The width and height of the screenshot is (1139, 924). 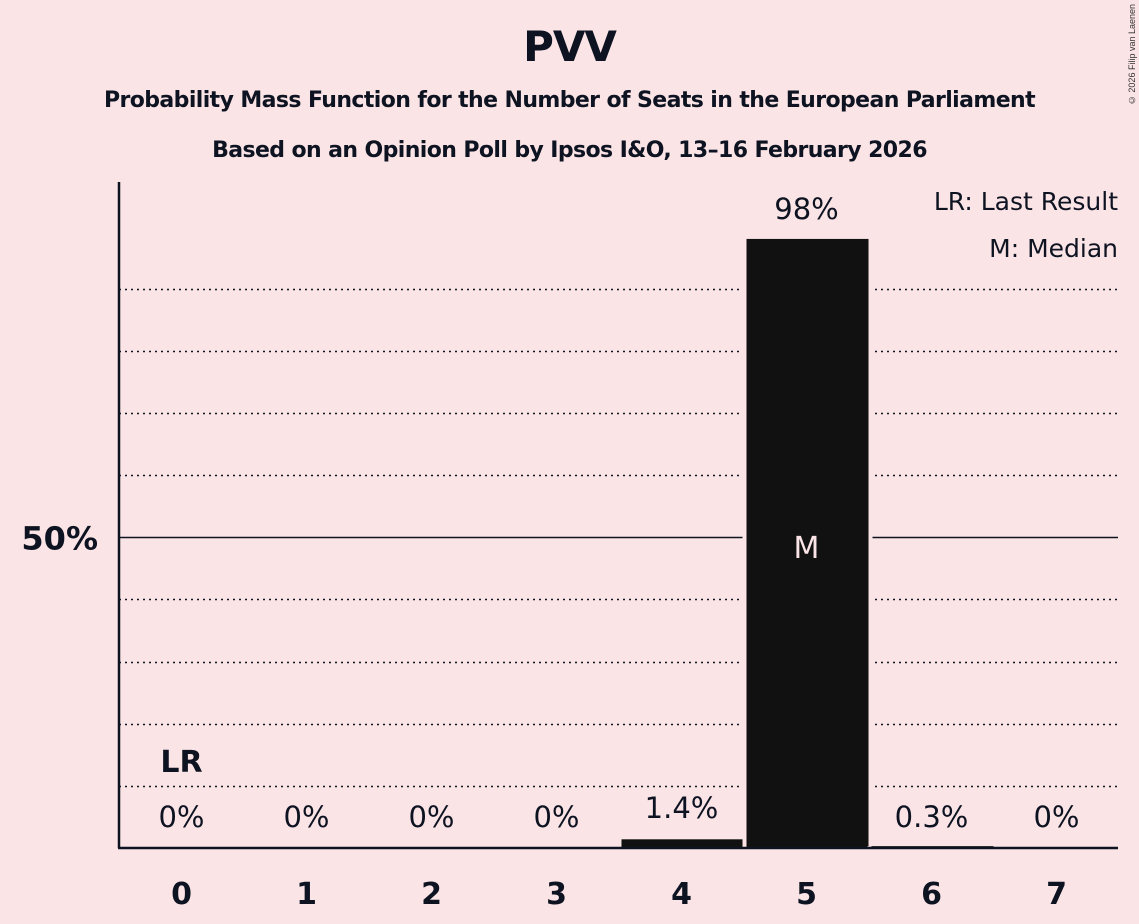 What do you see at coordinates (682, 808) in the screenshot?
I see `bar-value-label: 1.4%` at bounding box center [682, 808].